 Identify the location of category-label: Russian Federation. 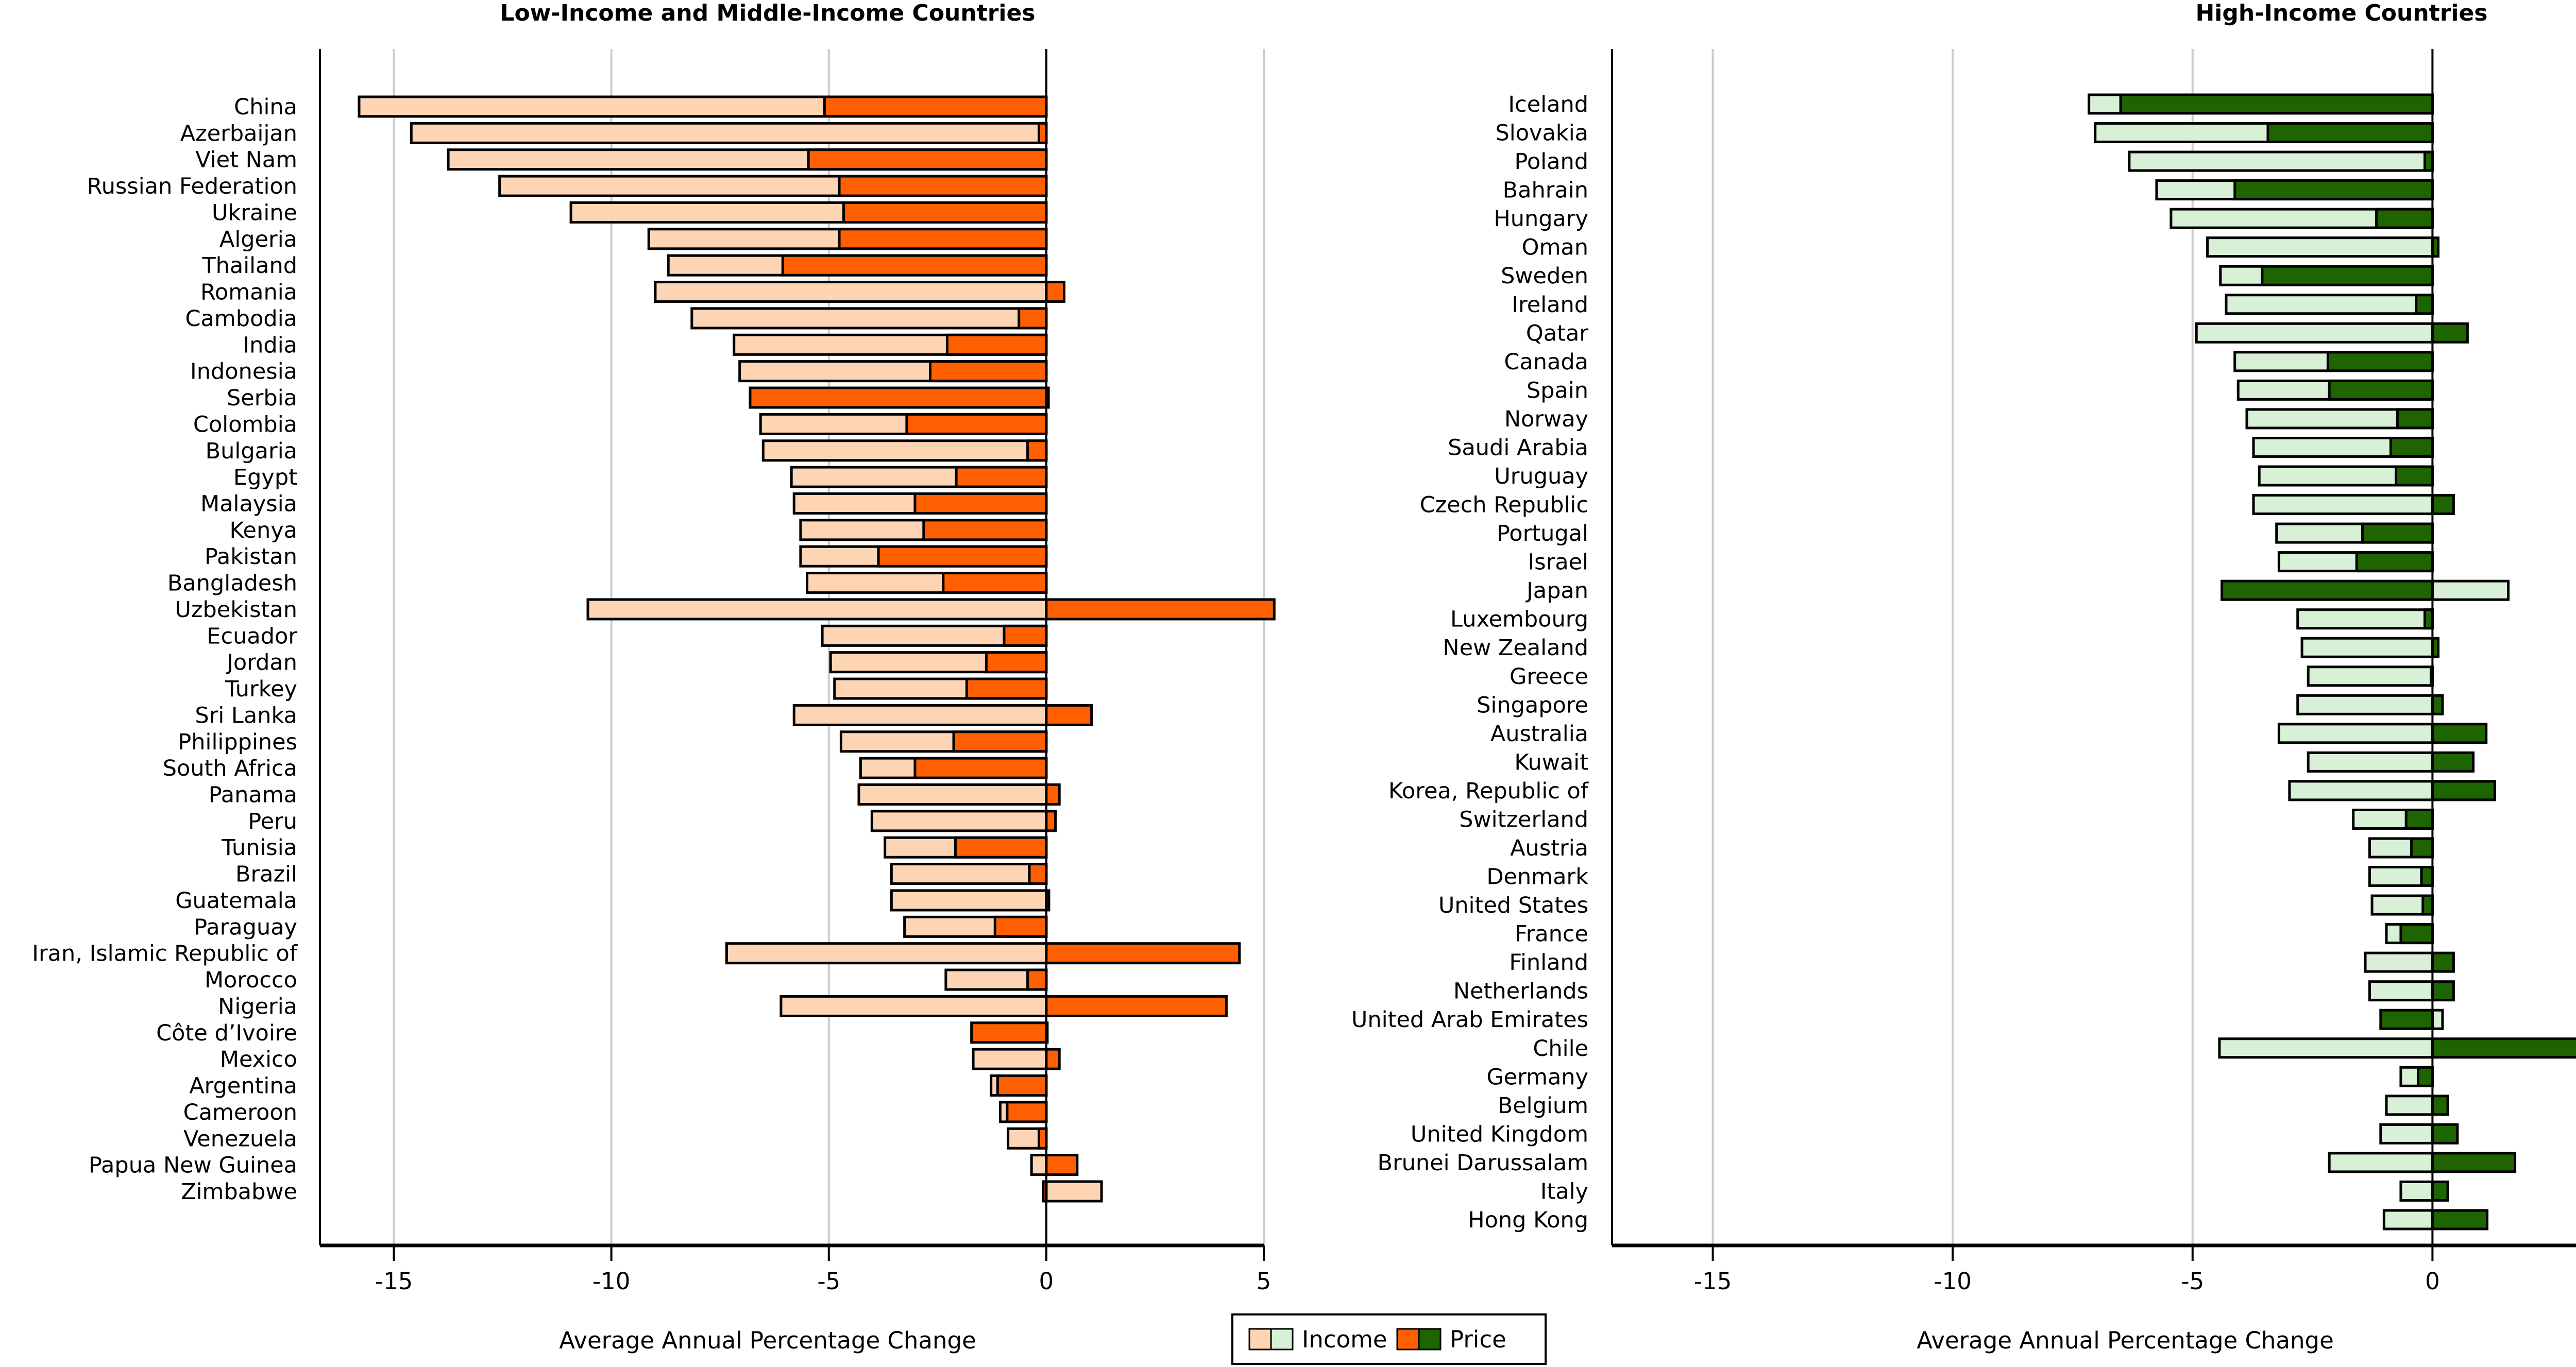
(192, 186).